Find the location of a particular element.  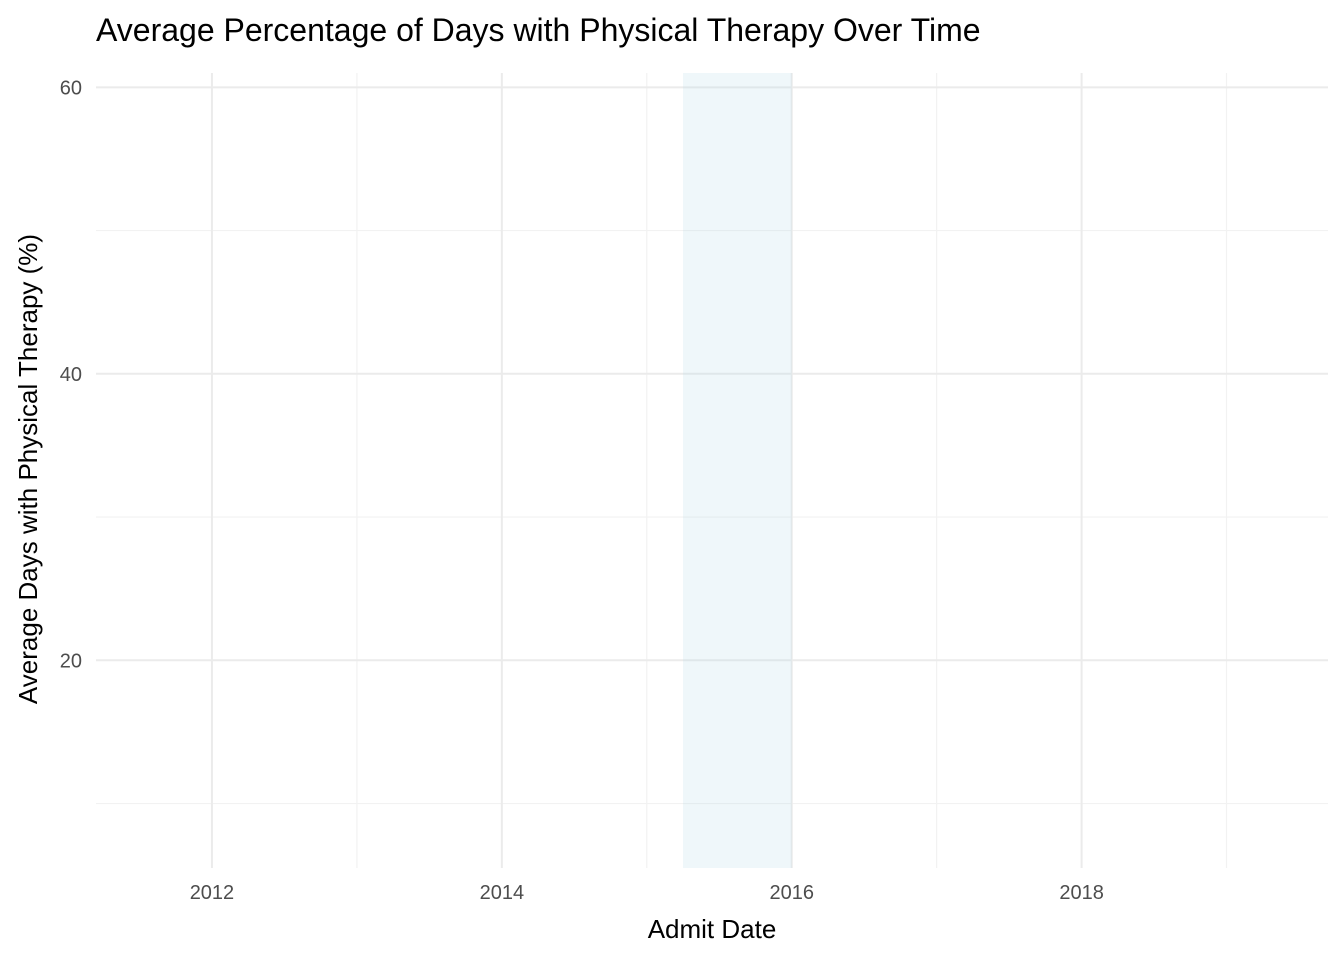

y-tick-label: 40 is located at coordinates (71, 375).